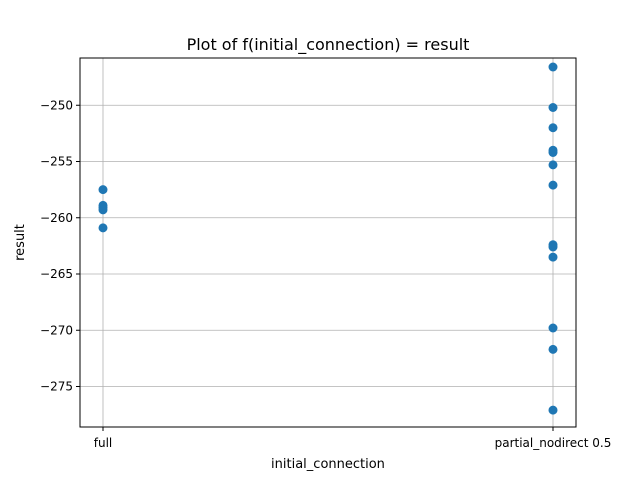 This screenshot has width=640, height=480. Describe the element at coordinates (328, 464) in the screenshot. I see `x-axis-label: initial_connection` at that location.